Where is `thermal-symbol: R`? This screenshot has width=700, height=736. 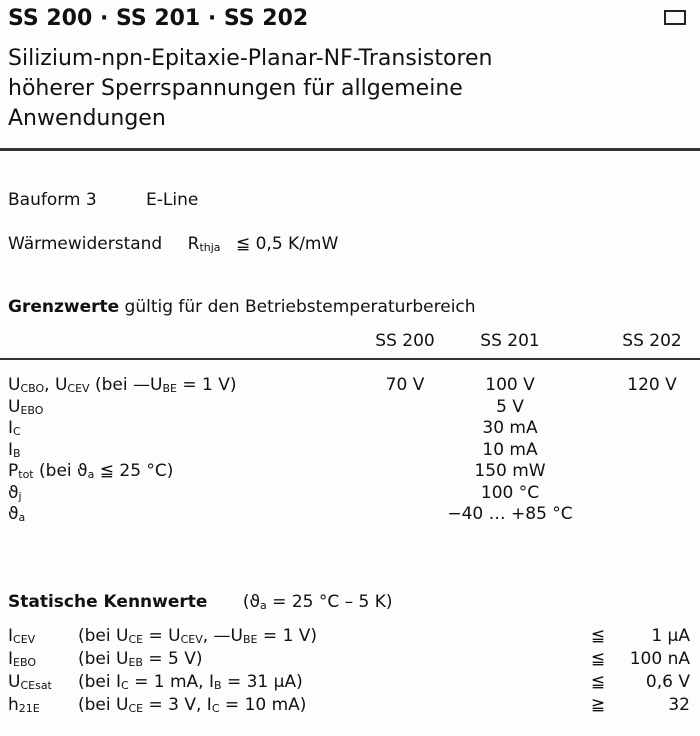 thermal-symbol: R is located at coordinates (193, 244).